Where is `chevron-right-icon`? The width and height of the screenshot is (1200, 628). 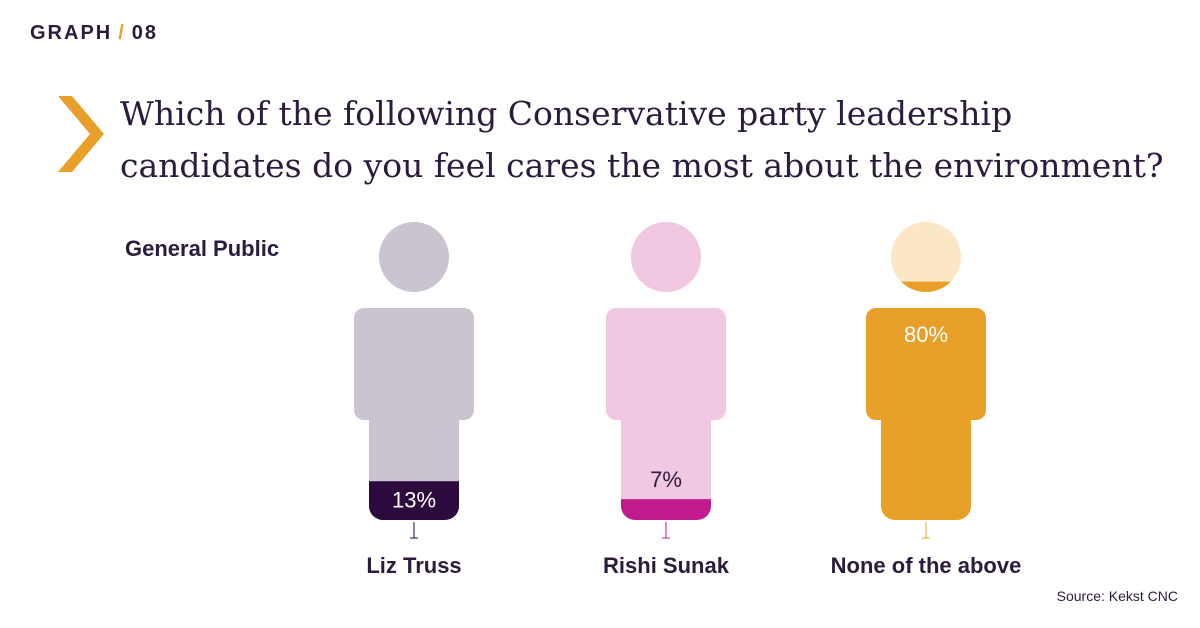
chevron-right-icon is located at coordinates (81, 134).